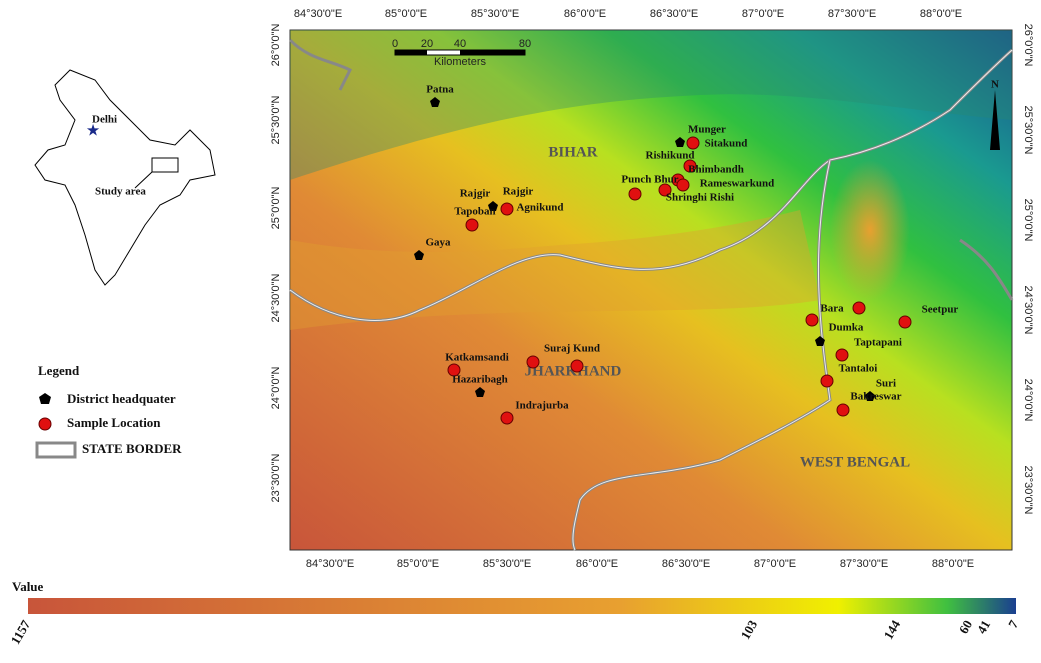 This screenshot has height=663, width=1041. Describe the element at coordinates (886, 384) in the screenshot. I see `place-label: Suri` at that location.